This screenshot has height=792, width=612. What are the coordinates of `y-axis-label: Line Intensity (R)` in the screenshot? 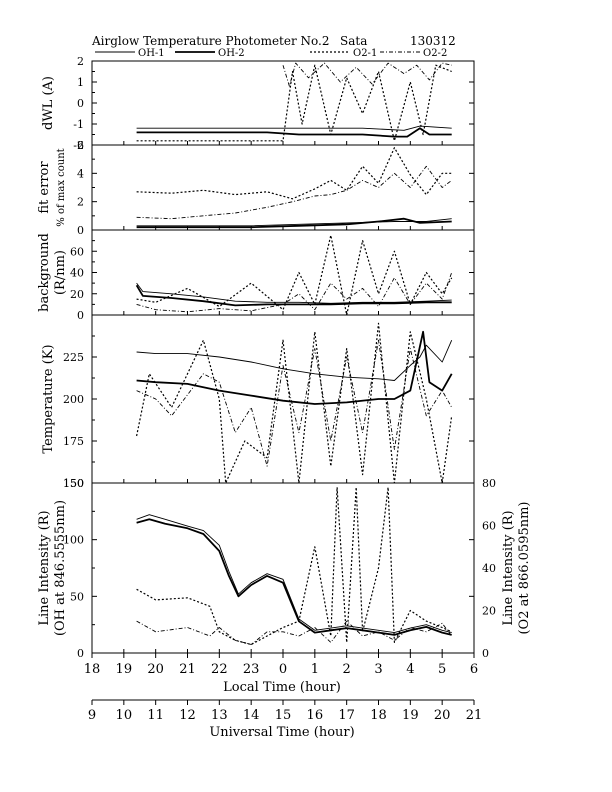 It's located at (44, 567).